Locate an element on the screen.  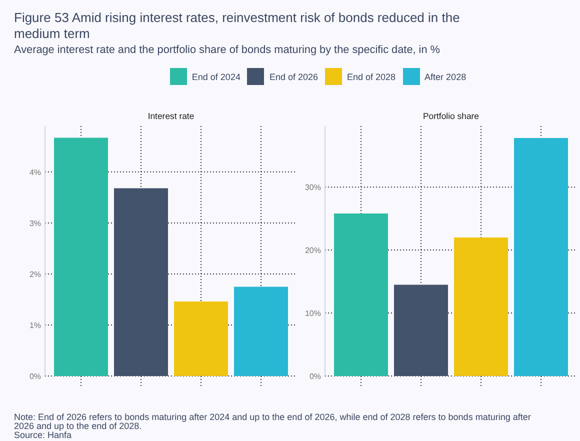
y-tick-label: 1% is located at coordinates (35, 325).